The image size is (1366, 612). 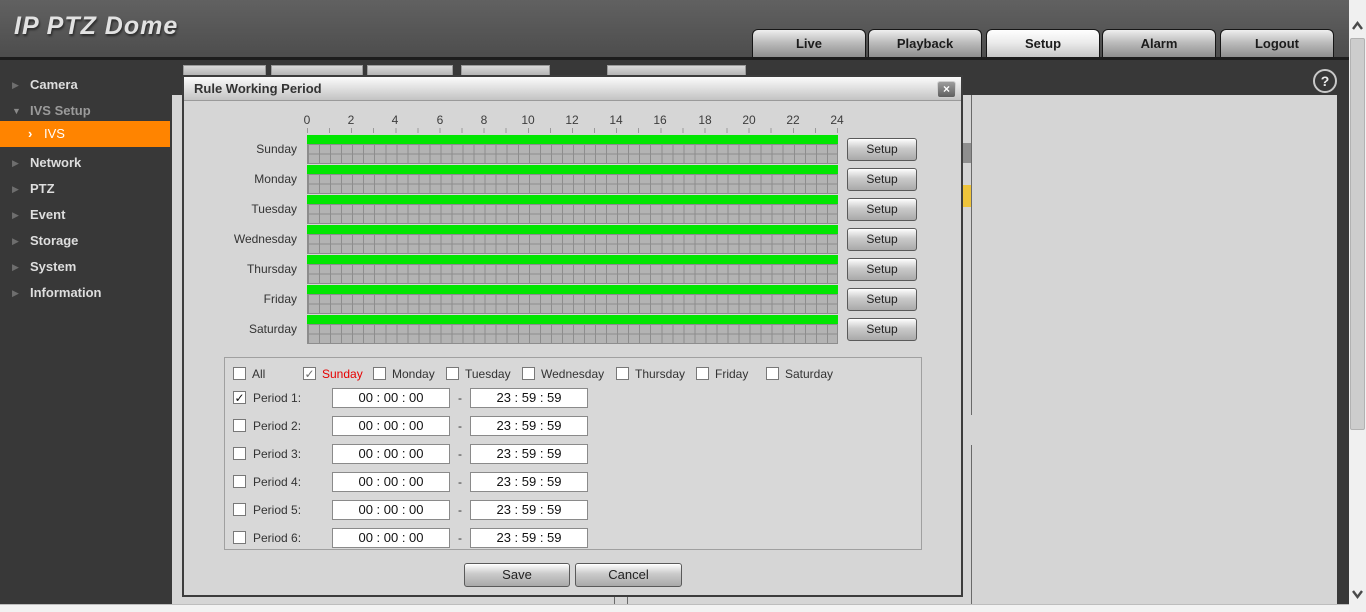 I want to click on setup-button-sunday: Setup, so click(x=882, y=149).